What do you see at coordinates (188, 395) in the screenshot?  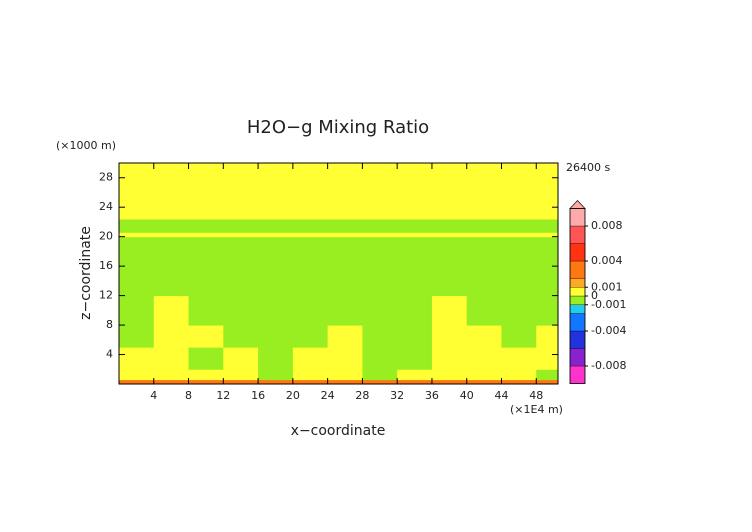 I see `x-tick-label: 8` at bounding box center [188, 395].